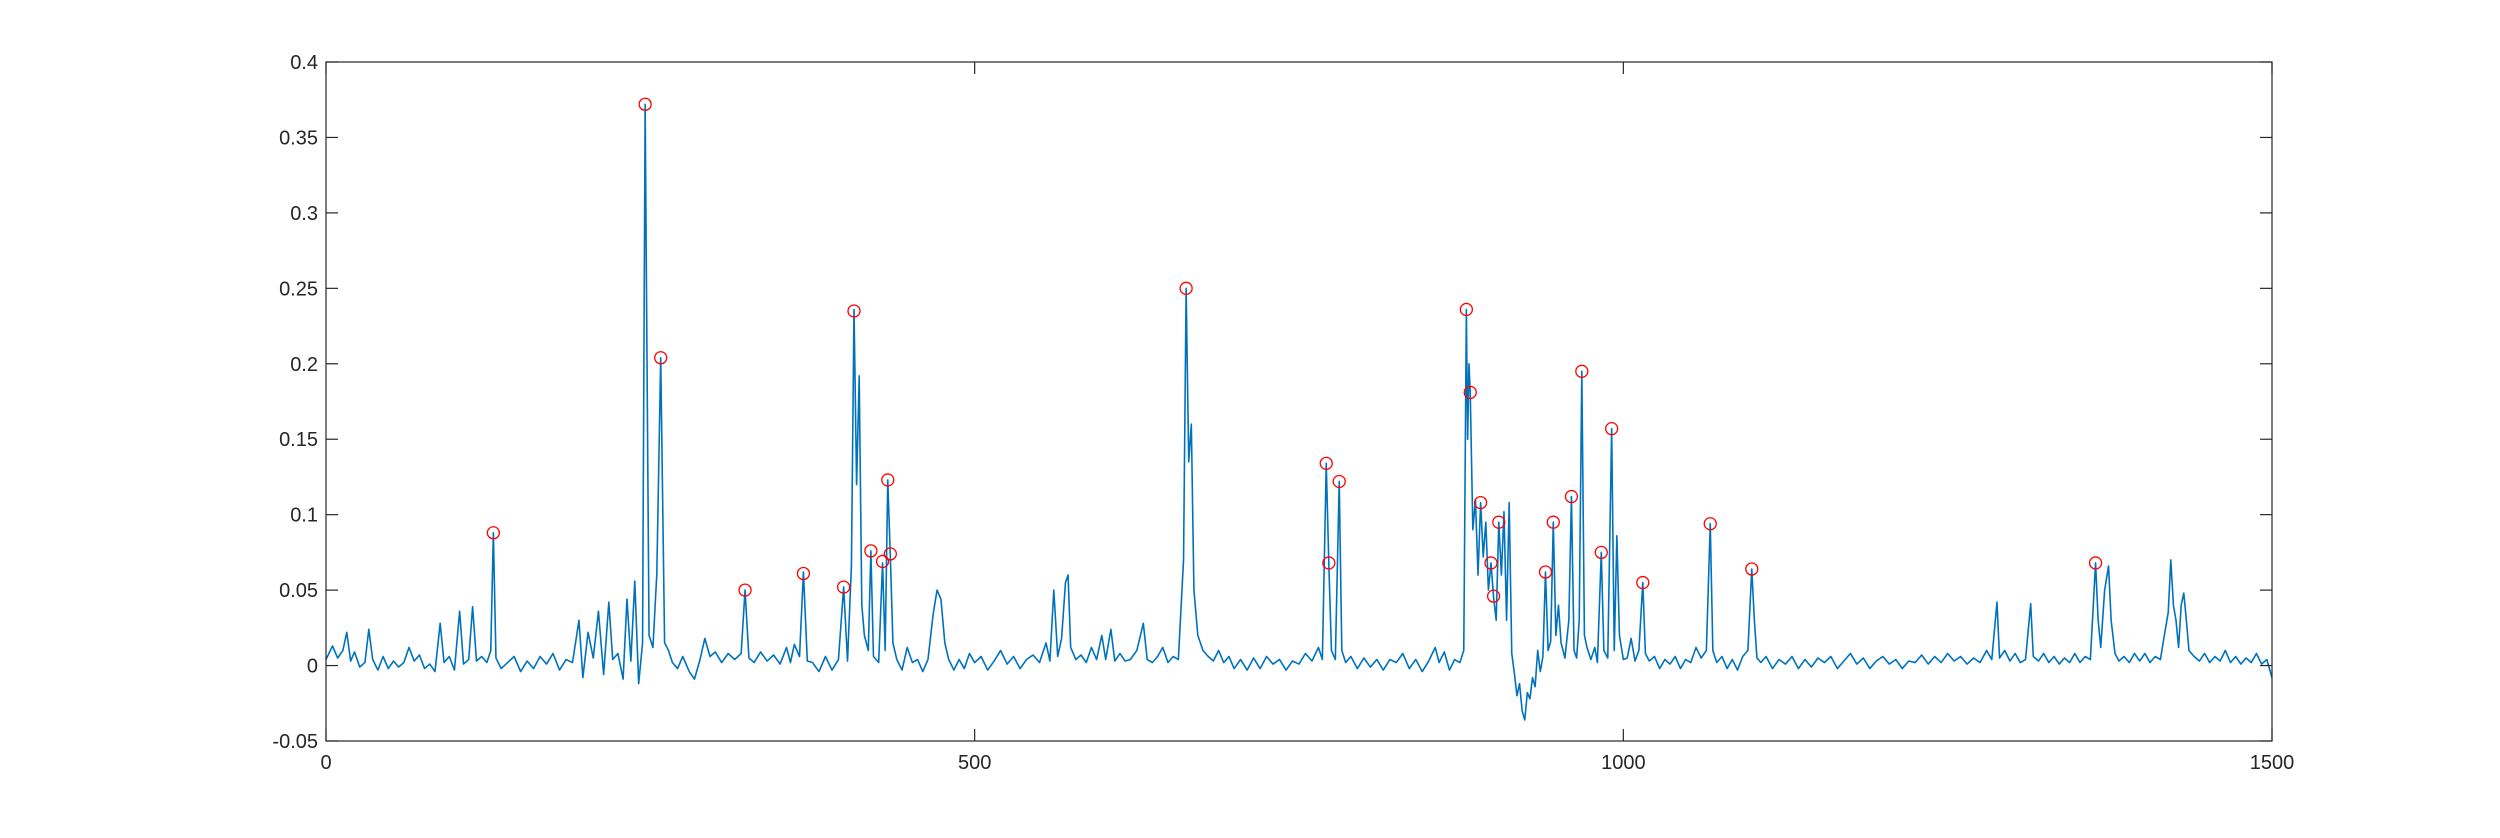  I want to click on y-tick-label: 0.3, so click(304, 214).